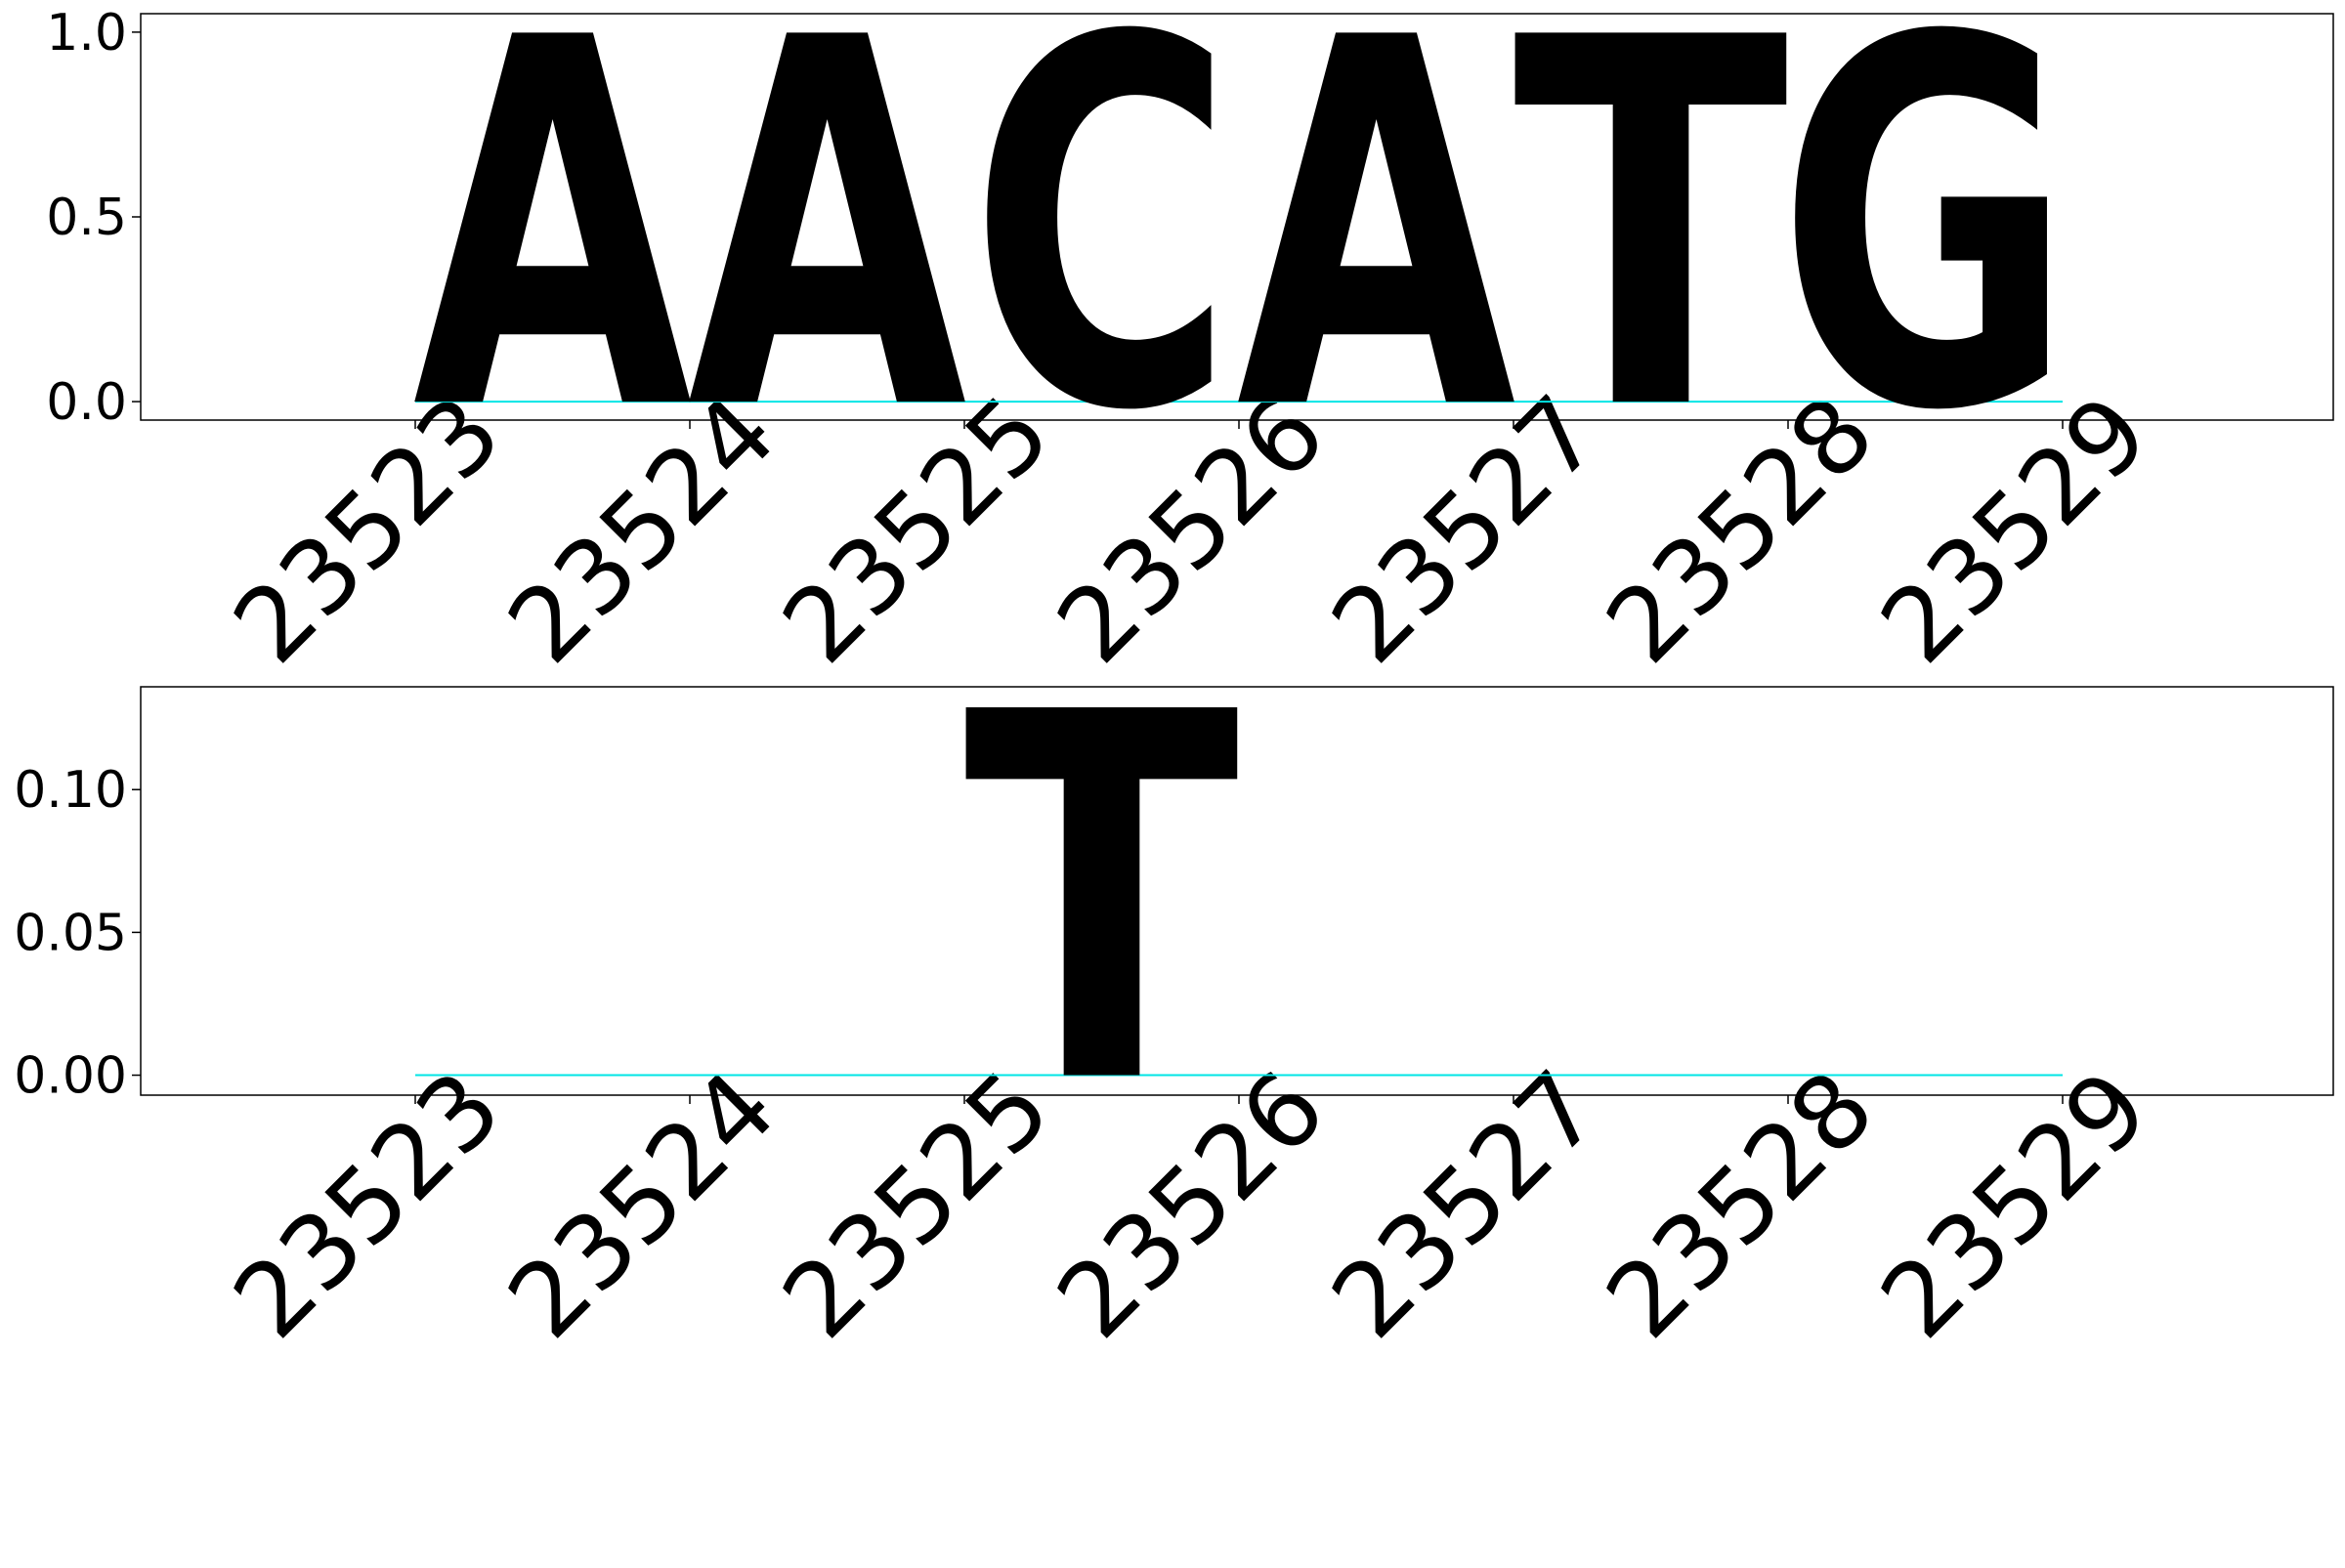 The height and width of the screenshot is (1568, 2345). What do you see at coordinates (70, 790) in the screenshot?
I see `y-tick-label: 0.10` at bounding box center [70, 790].